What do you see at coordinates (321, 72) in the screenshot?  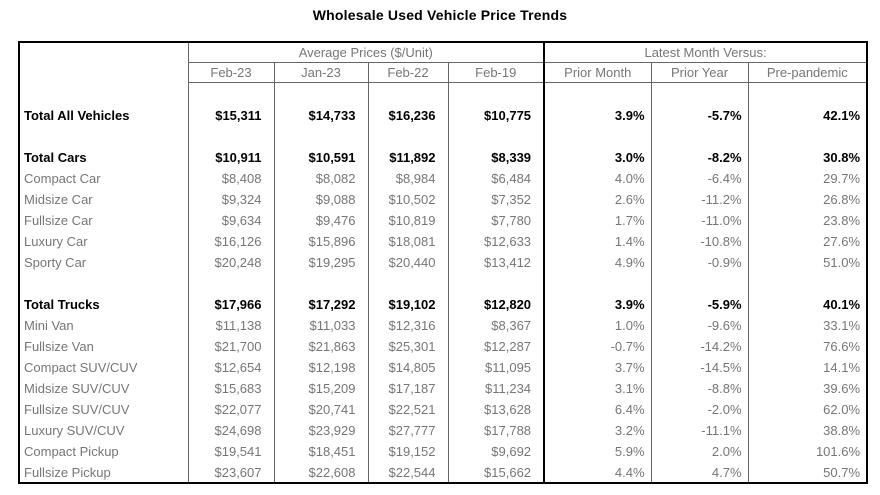 I see `col-header-jan23: Jan-23` at bounding box center [321, 72].